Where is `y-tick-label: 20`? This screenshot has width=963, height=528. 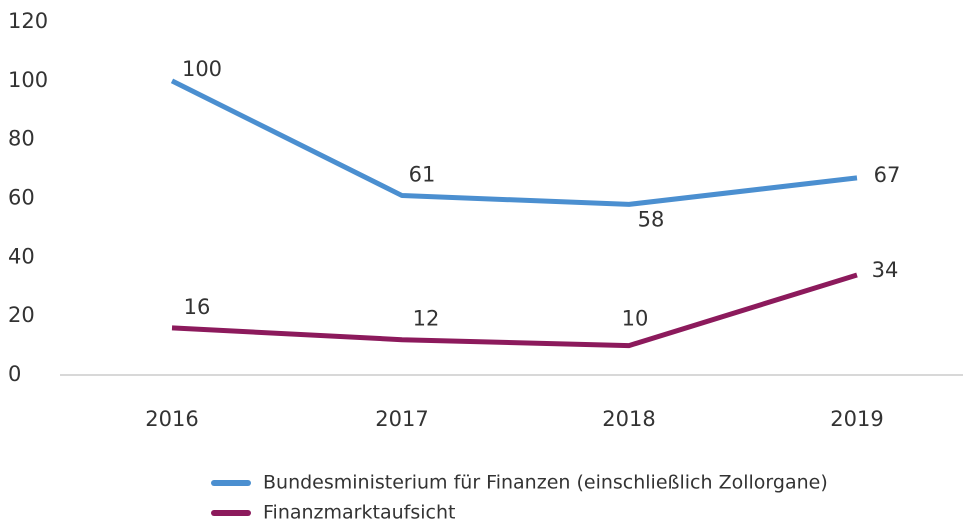
y-tick-label: 20 is located at coordinates (21, 315).